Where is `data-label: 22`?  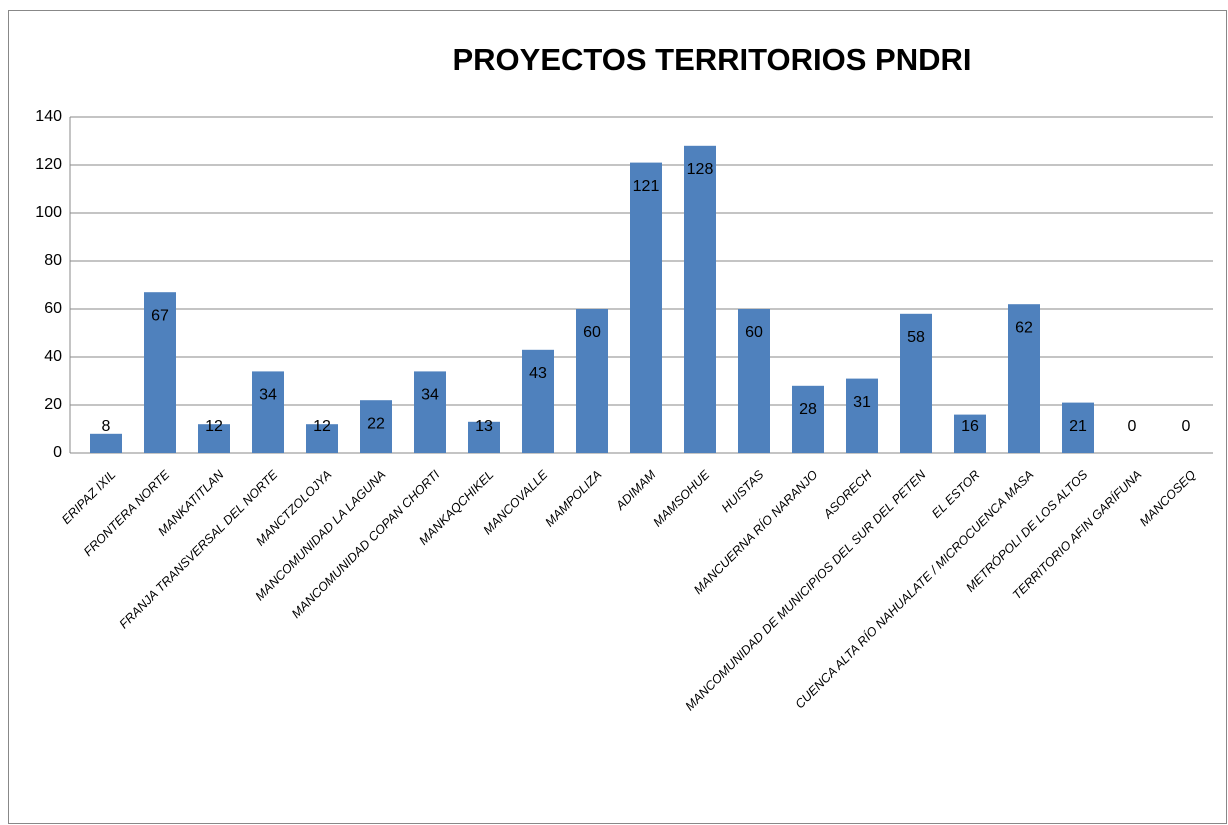
data-label: 22 is located at coordinates (376, 423).